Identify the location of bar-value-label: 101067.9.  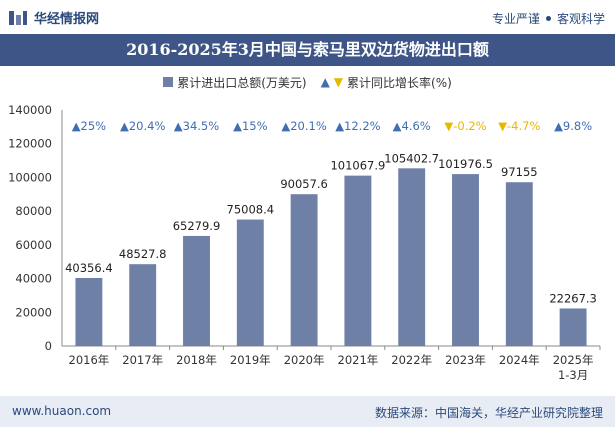
(357, 166).